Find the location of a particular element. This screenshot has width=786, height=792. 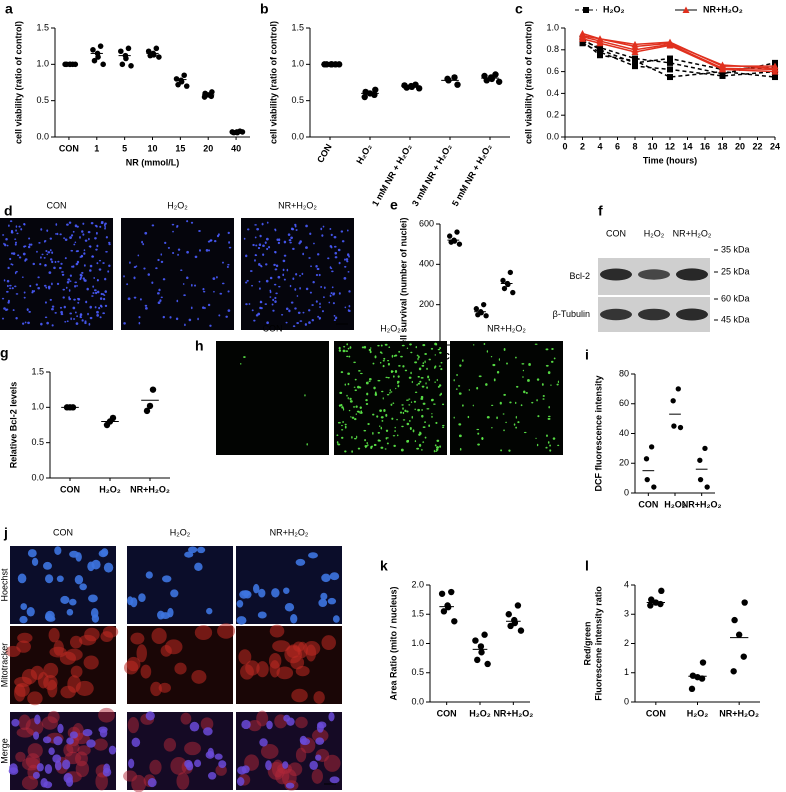

column-label: CON is located at coordinates (63, 532).